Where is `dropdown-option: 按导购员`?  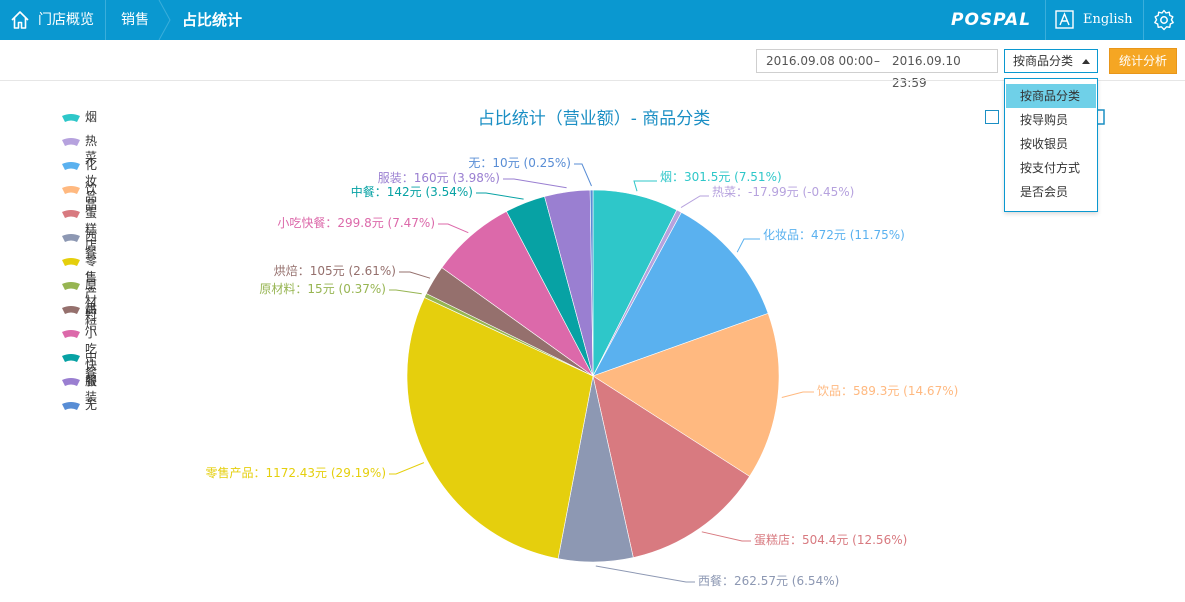
dropdown-option: 按导购员 is located at coordinates (1051, 120).